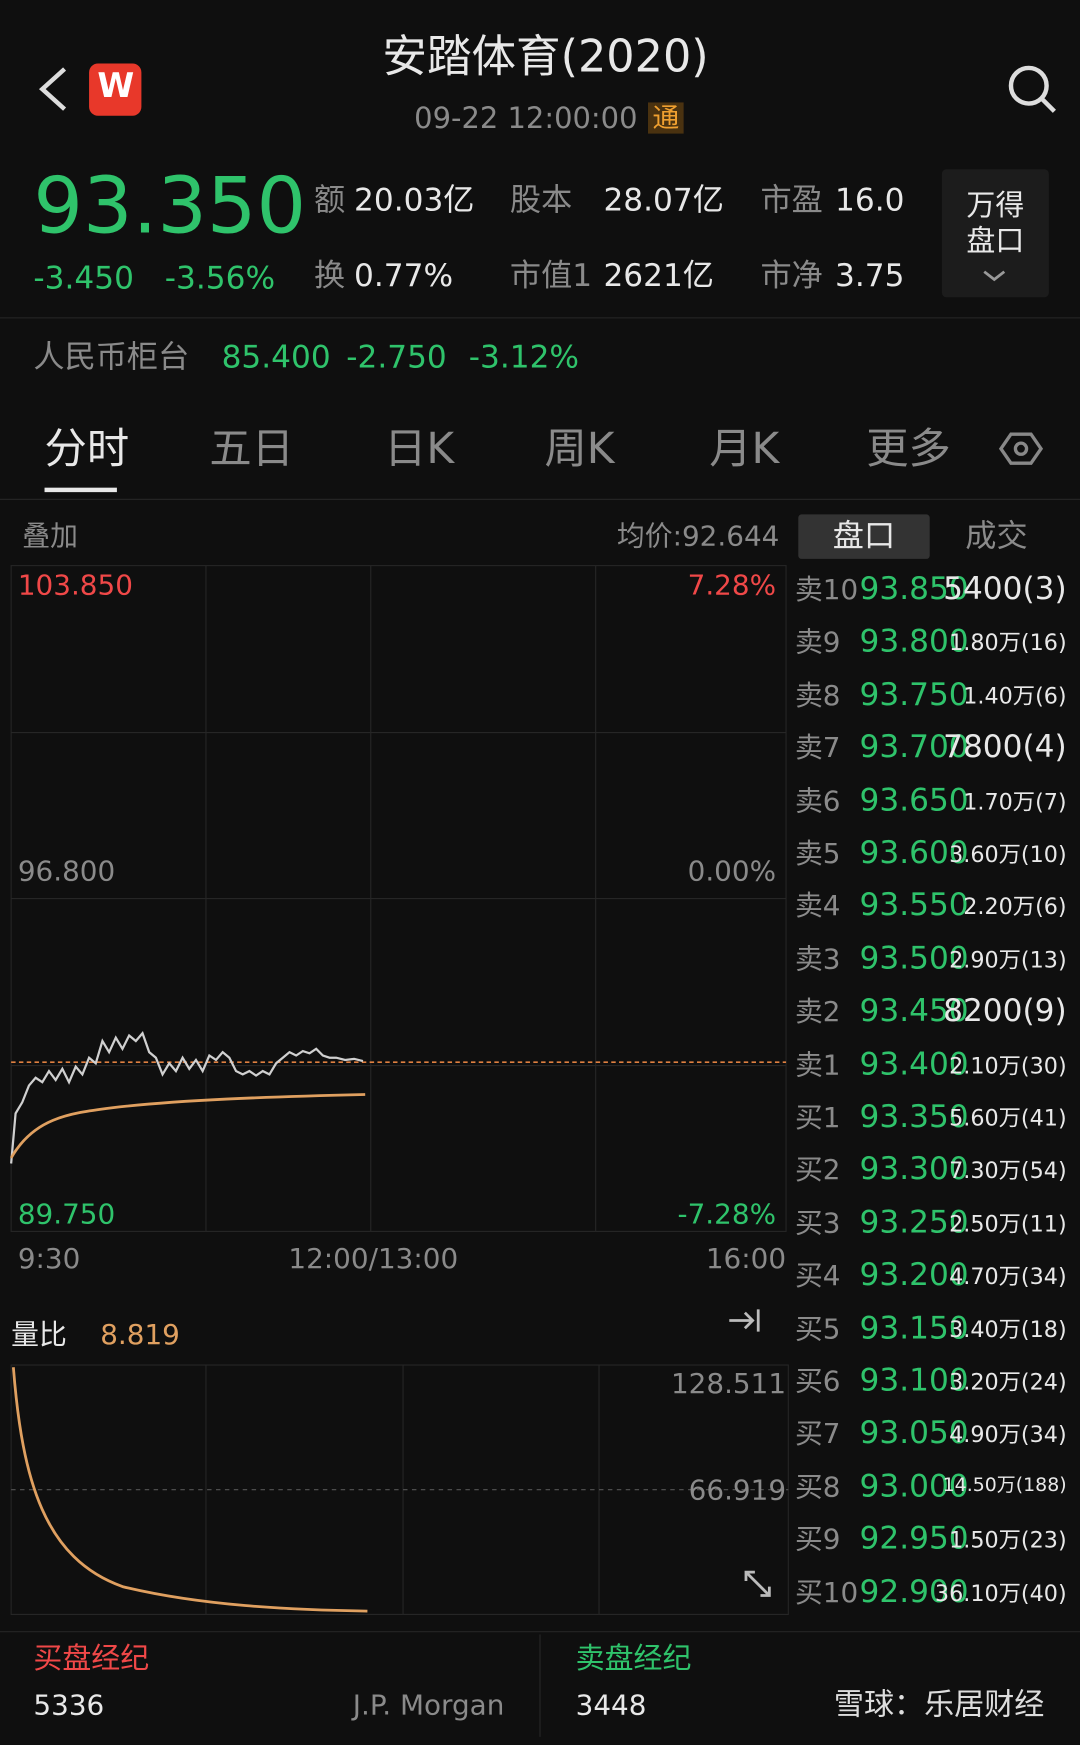  Describe the element at coordinates (939, 1705) in the screenshot. I see `watermark: 雪球：乐居财经` at that location.